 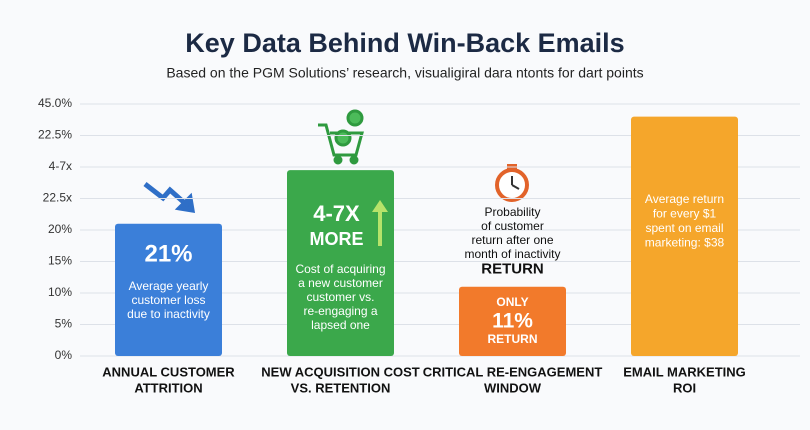 What do you see at coordinates (513, 387) in the screenshot?
I see `x-tick-label: WINDOW` at bounding box center [513, 387].